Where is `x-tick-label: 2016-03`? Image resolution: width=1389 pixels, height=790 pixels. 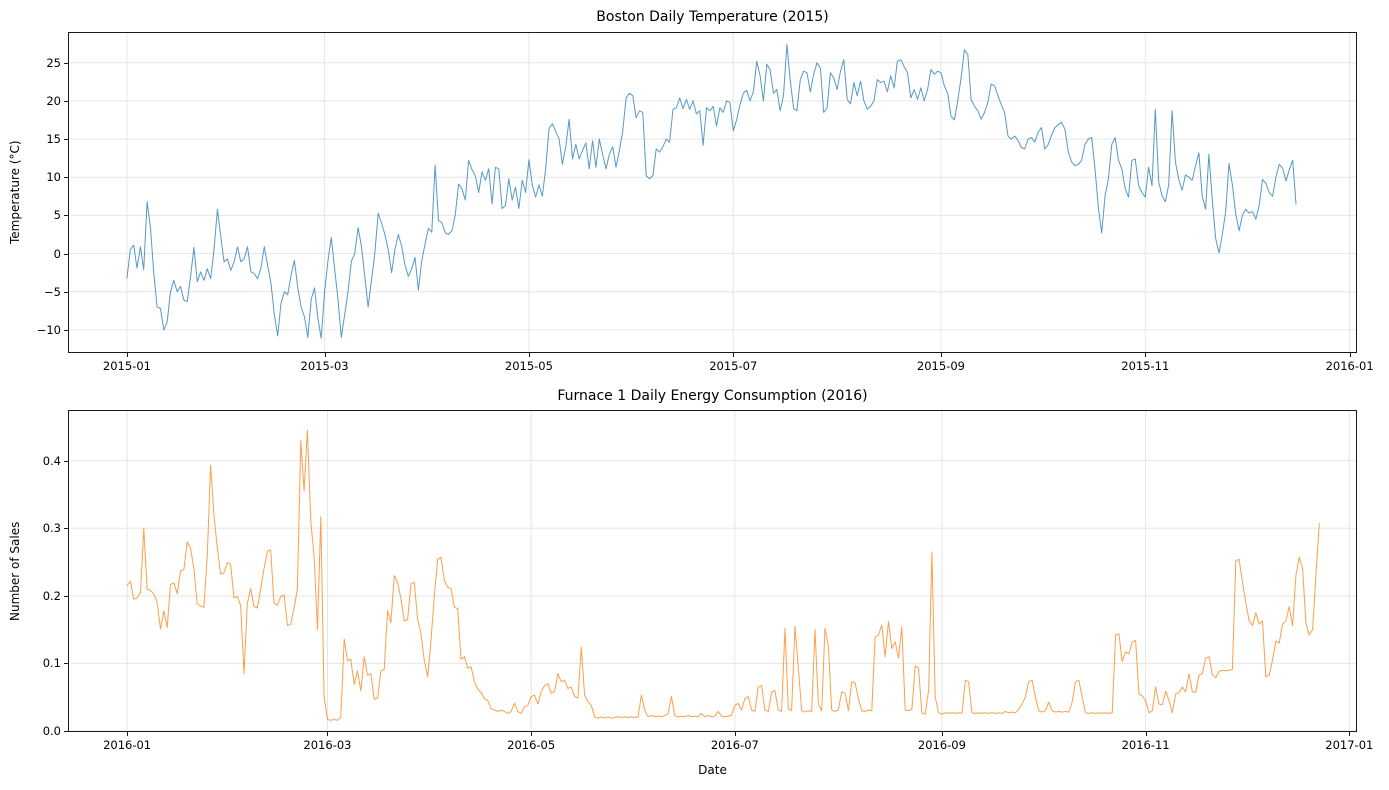 x-tick-label: 2016-03 is located at coordinates (327, 745).